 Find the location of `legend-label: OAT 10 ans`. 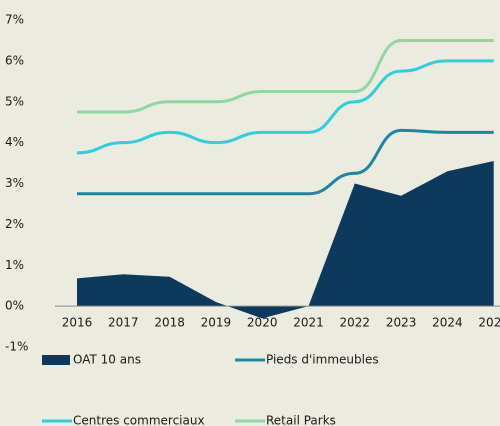

legend-label: OAT 10 ans is located at coordinates (107, 360).